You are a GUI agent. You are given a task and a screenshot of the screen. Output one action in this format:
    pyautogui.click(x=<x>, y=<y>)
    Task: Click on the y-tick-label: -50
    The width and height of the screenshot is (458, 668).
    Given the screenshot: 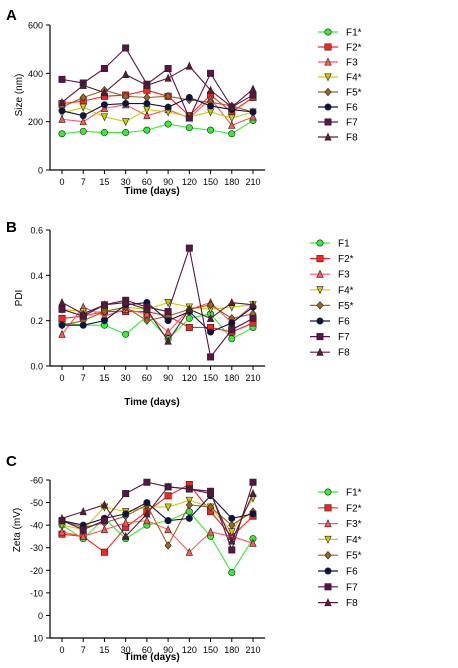 What is the action you would take?
    pyautogui.click(x=36, y=503)
    